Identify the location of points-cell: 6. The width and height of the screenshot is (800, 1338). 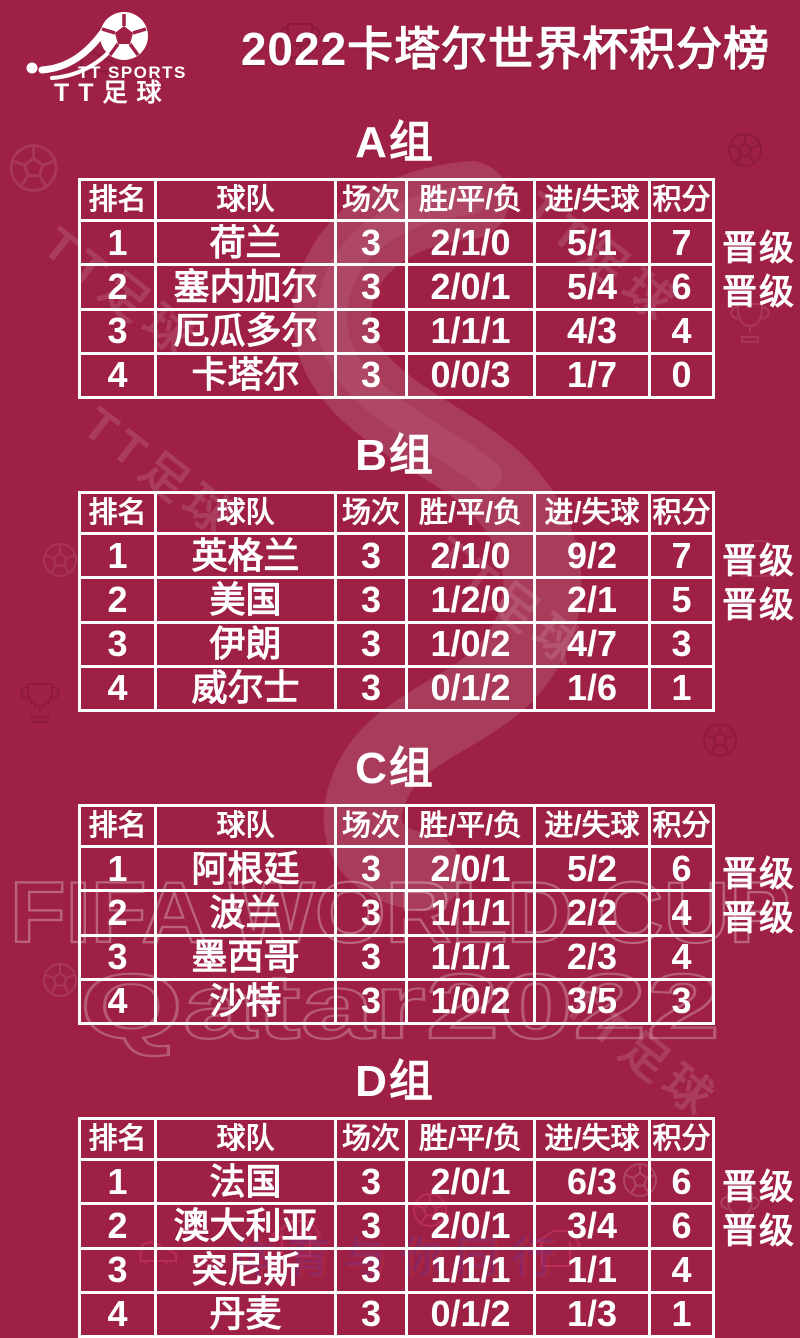
(681, 868).